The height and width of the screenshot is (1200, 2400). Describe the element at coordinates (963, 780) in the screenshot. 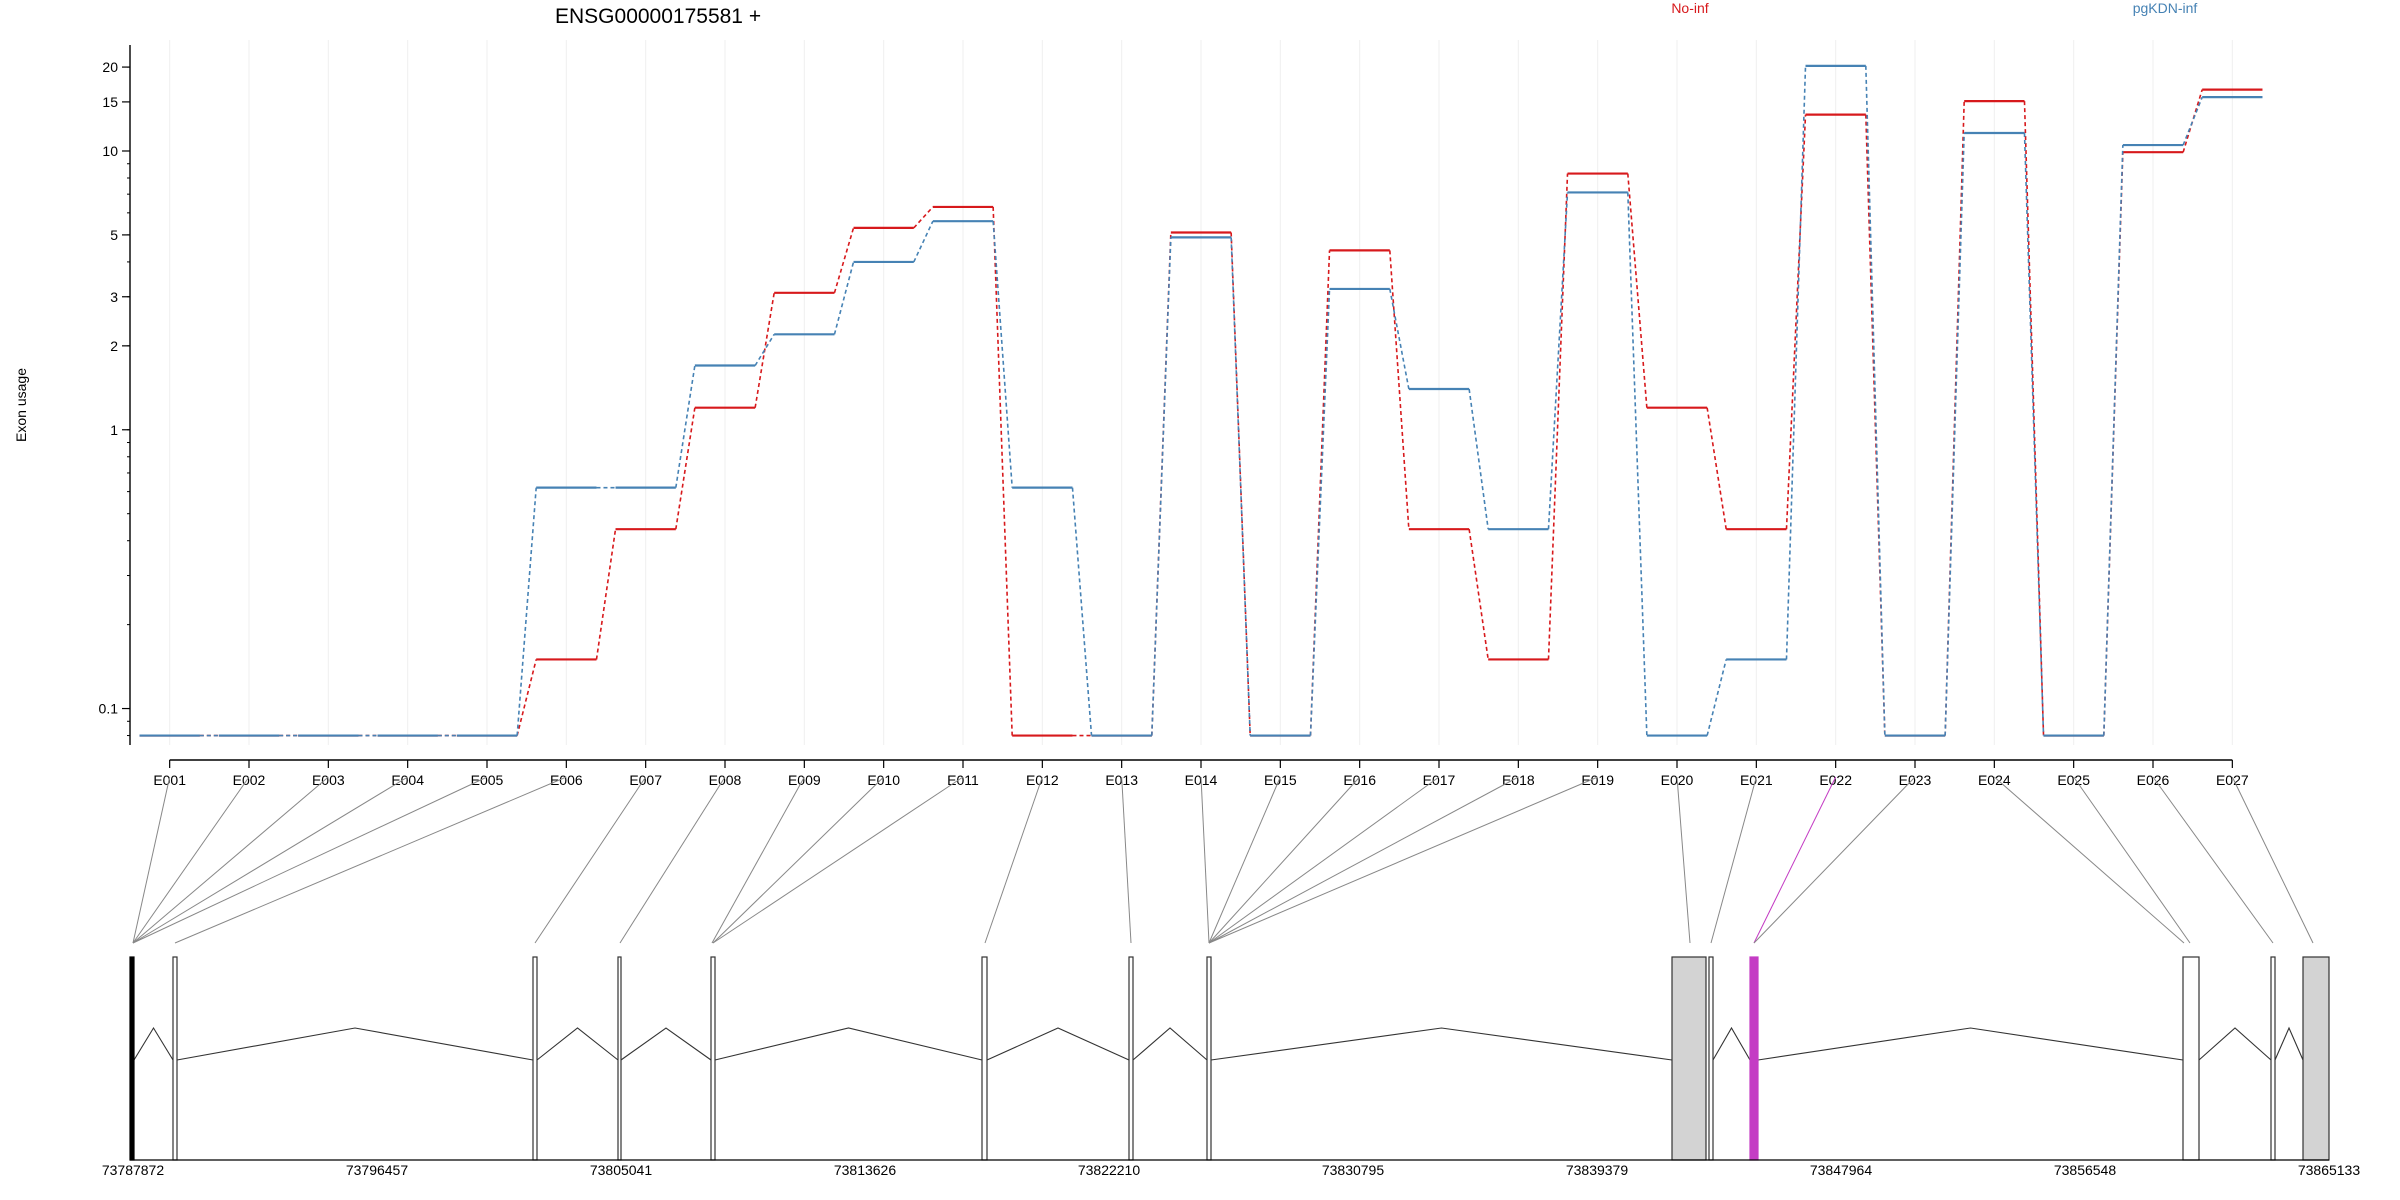

I see `x-tick-label: E011` at that location.